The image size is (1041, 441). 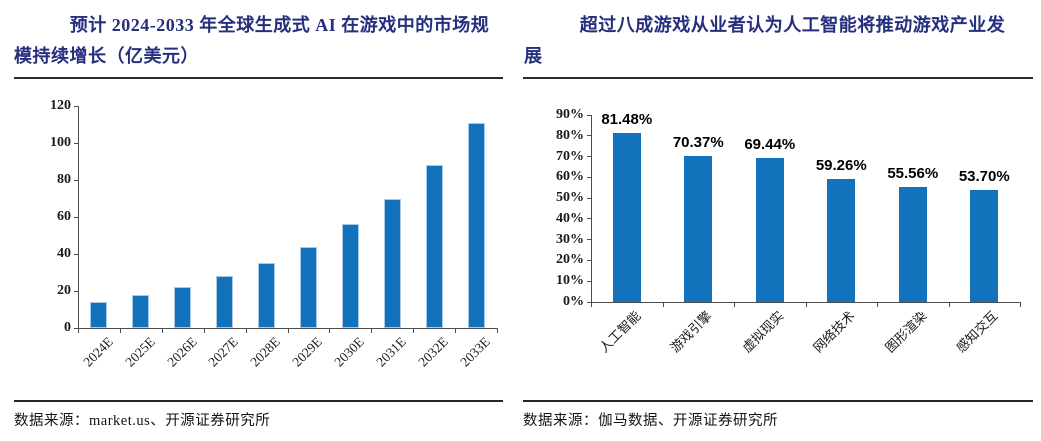 I want to click on x-axis-label: 人工智能, so click(x=619, y=332).